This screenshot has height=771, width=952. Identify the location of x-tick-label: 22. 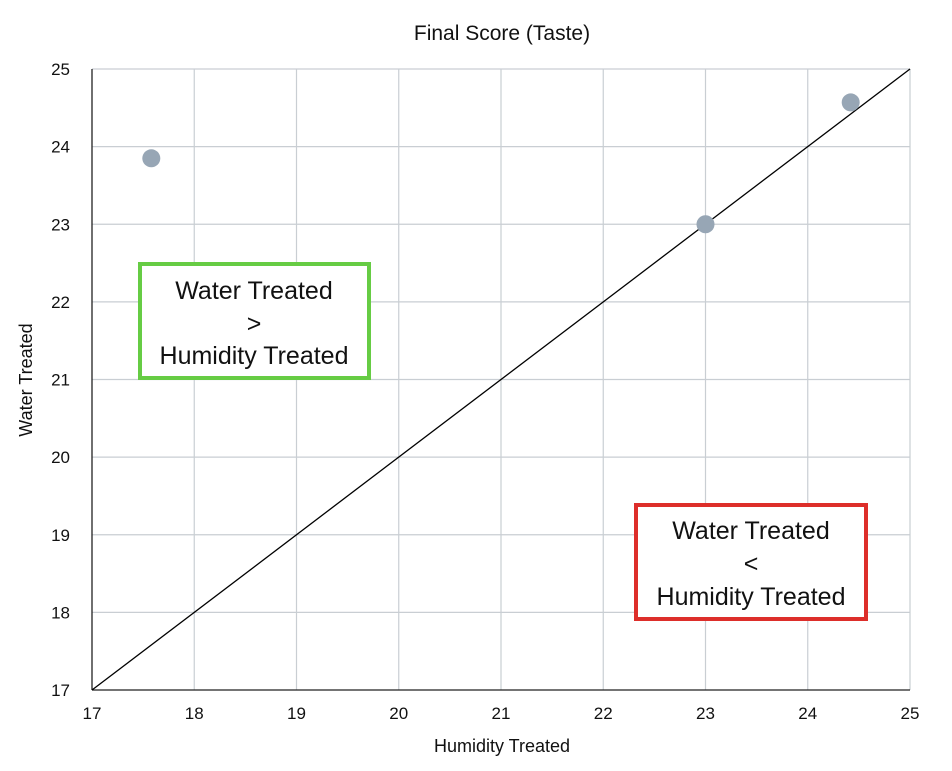
(603, 713).